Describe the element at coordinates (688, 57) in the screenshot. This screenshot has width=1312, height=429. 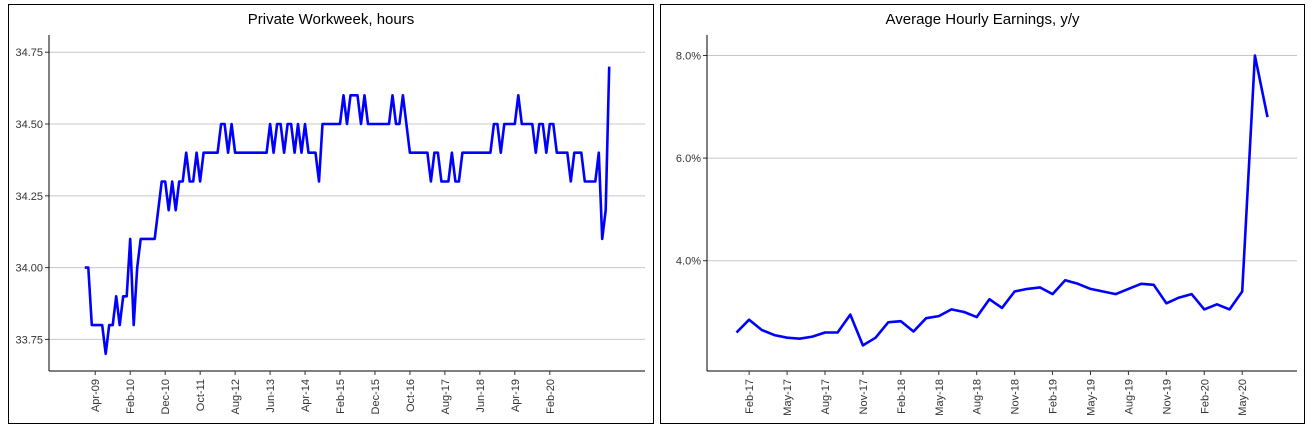
I see `y-tick-label: 8.0%` at that location.